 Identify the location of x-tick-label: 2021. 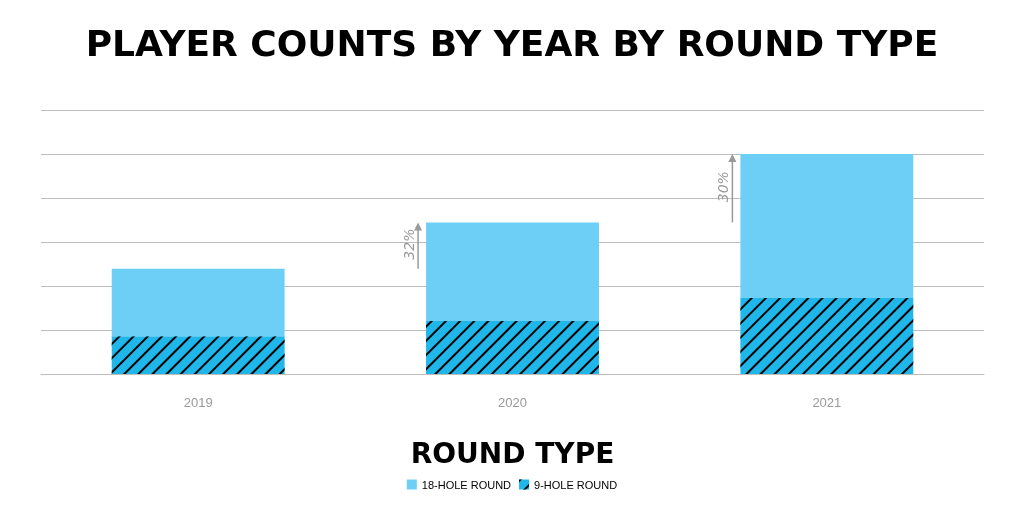
(827, 402).